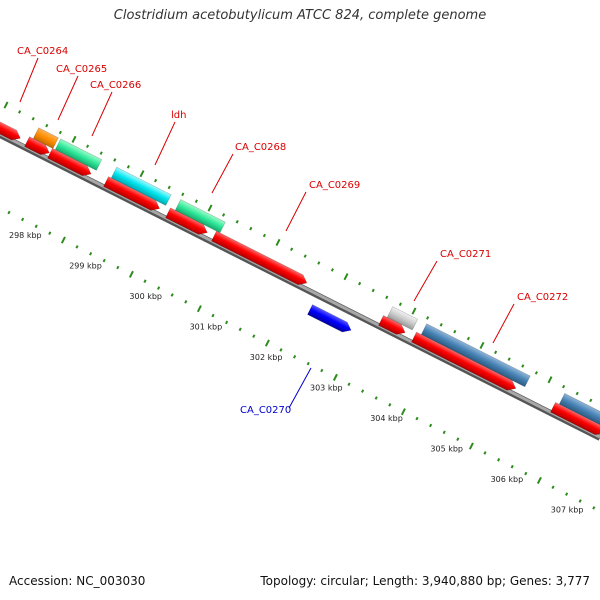 Image resolution: width=600 pixels, height=600 pixels. Describe the element at coordinates (326, 388) in the screenshot. I see `kbp-label: 303 kbp` at that location.